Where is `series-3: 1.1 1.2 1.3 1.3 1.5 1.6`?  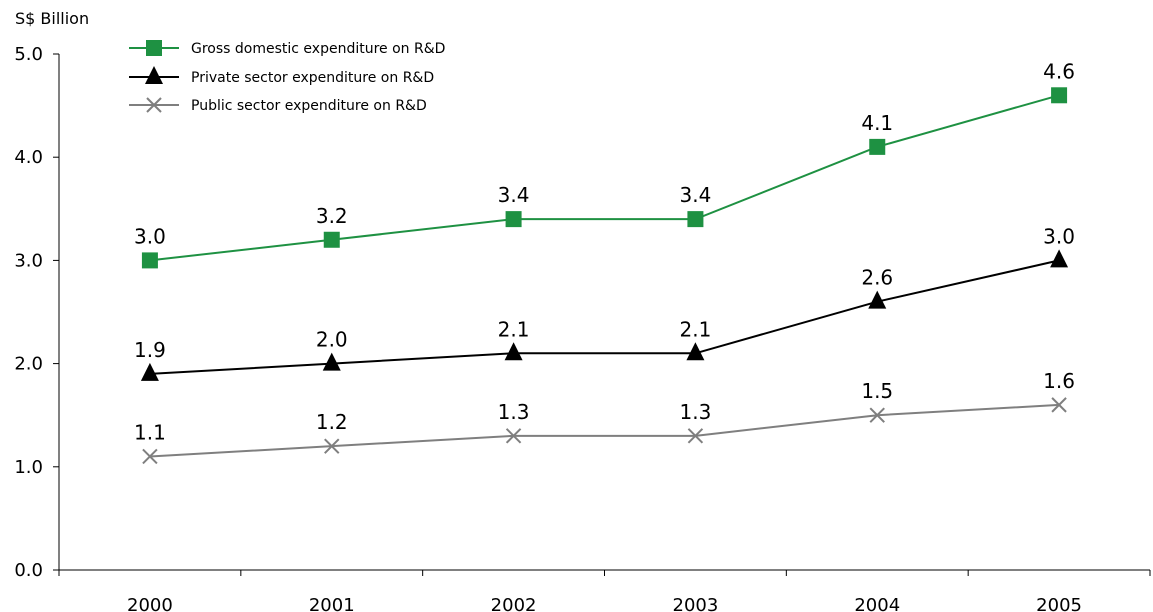
series-3: 1.1 1.2 1.3 1.3 1.5 1.6 is located at coordinates (604, 417).